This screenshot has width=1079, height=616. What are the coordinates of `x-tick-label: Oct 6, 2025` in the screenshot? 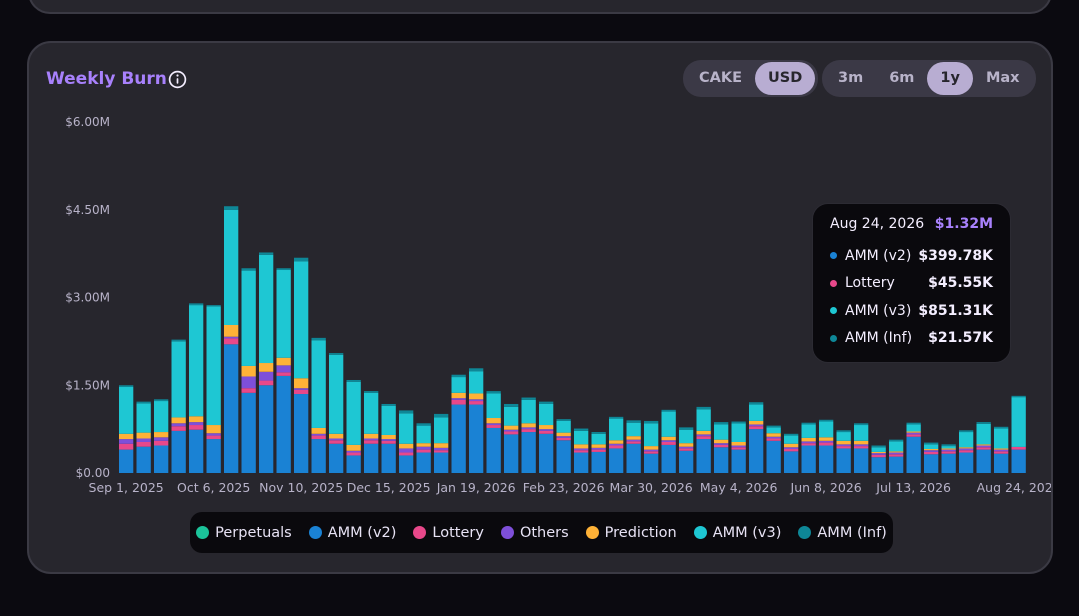 It's located at (213, 487).